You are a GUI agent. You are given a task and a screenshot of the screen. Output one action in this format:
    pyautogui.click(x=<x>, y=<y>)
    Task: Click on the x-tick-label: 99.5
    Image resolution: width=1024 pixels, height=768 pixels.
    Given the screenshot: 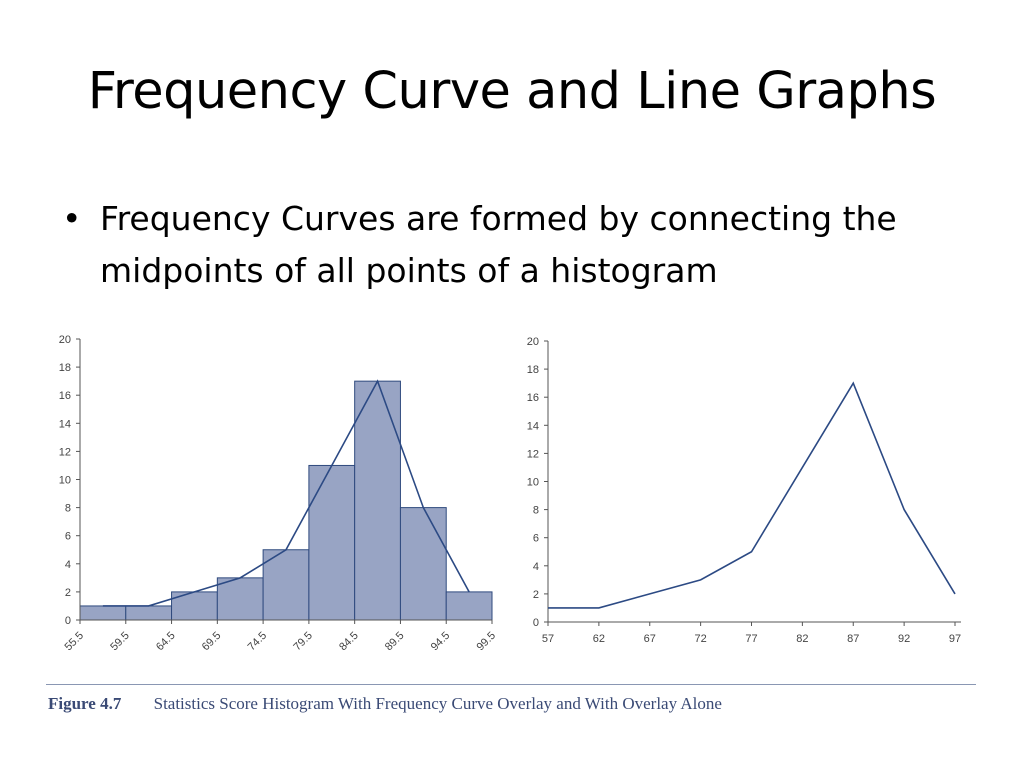 What is the action you would take?
    pyautogui.click(x=486, y=642)
    